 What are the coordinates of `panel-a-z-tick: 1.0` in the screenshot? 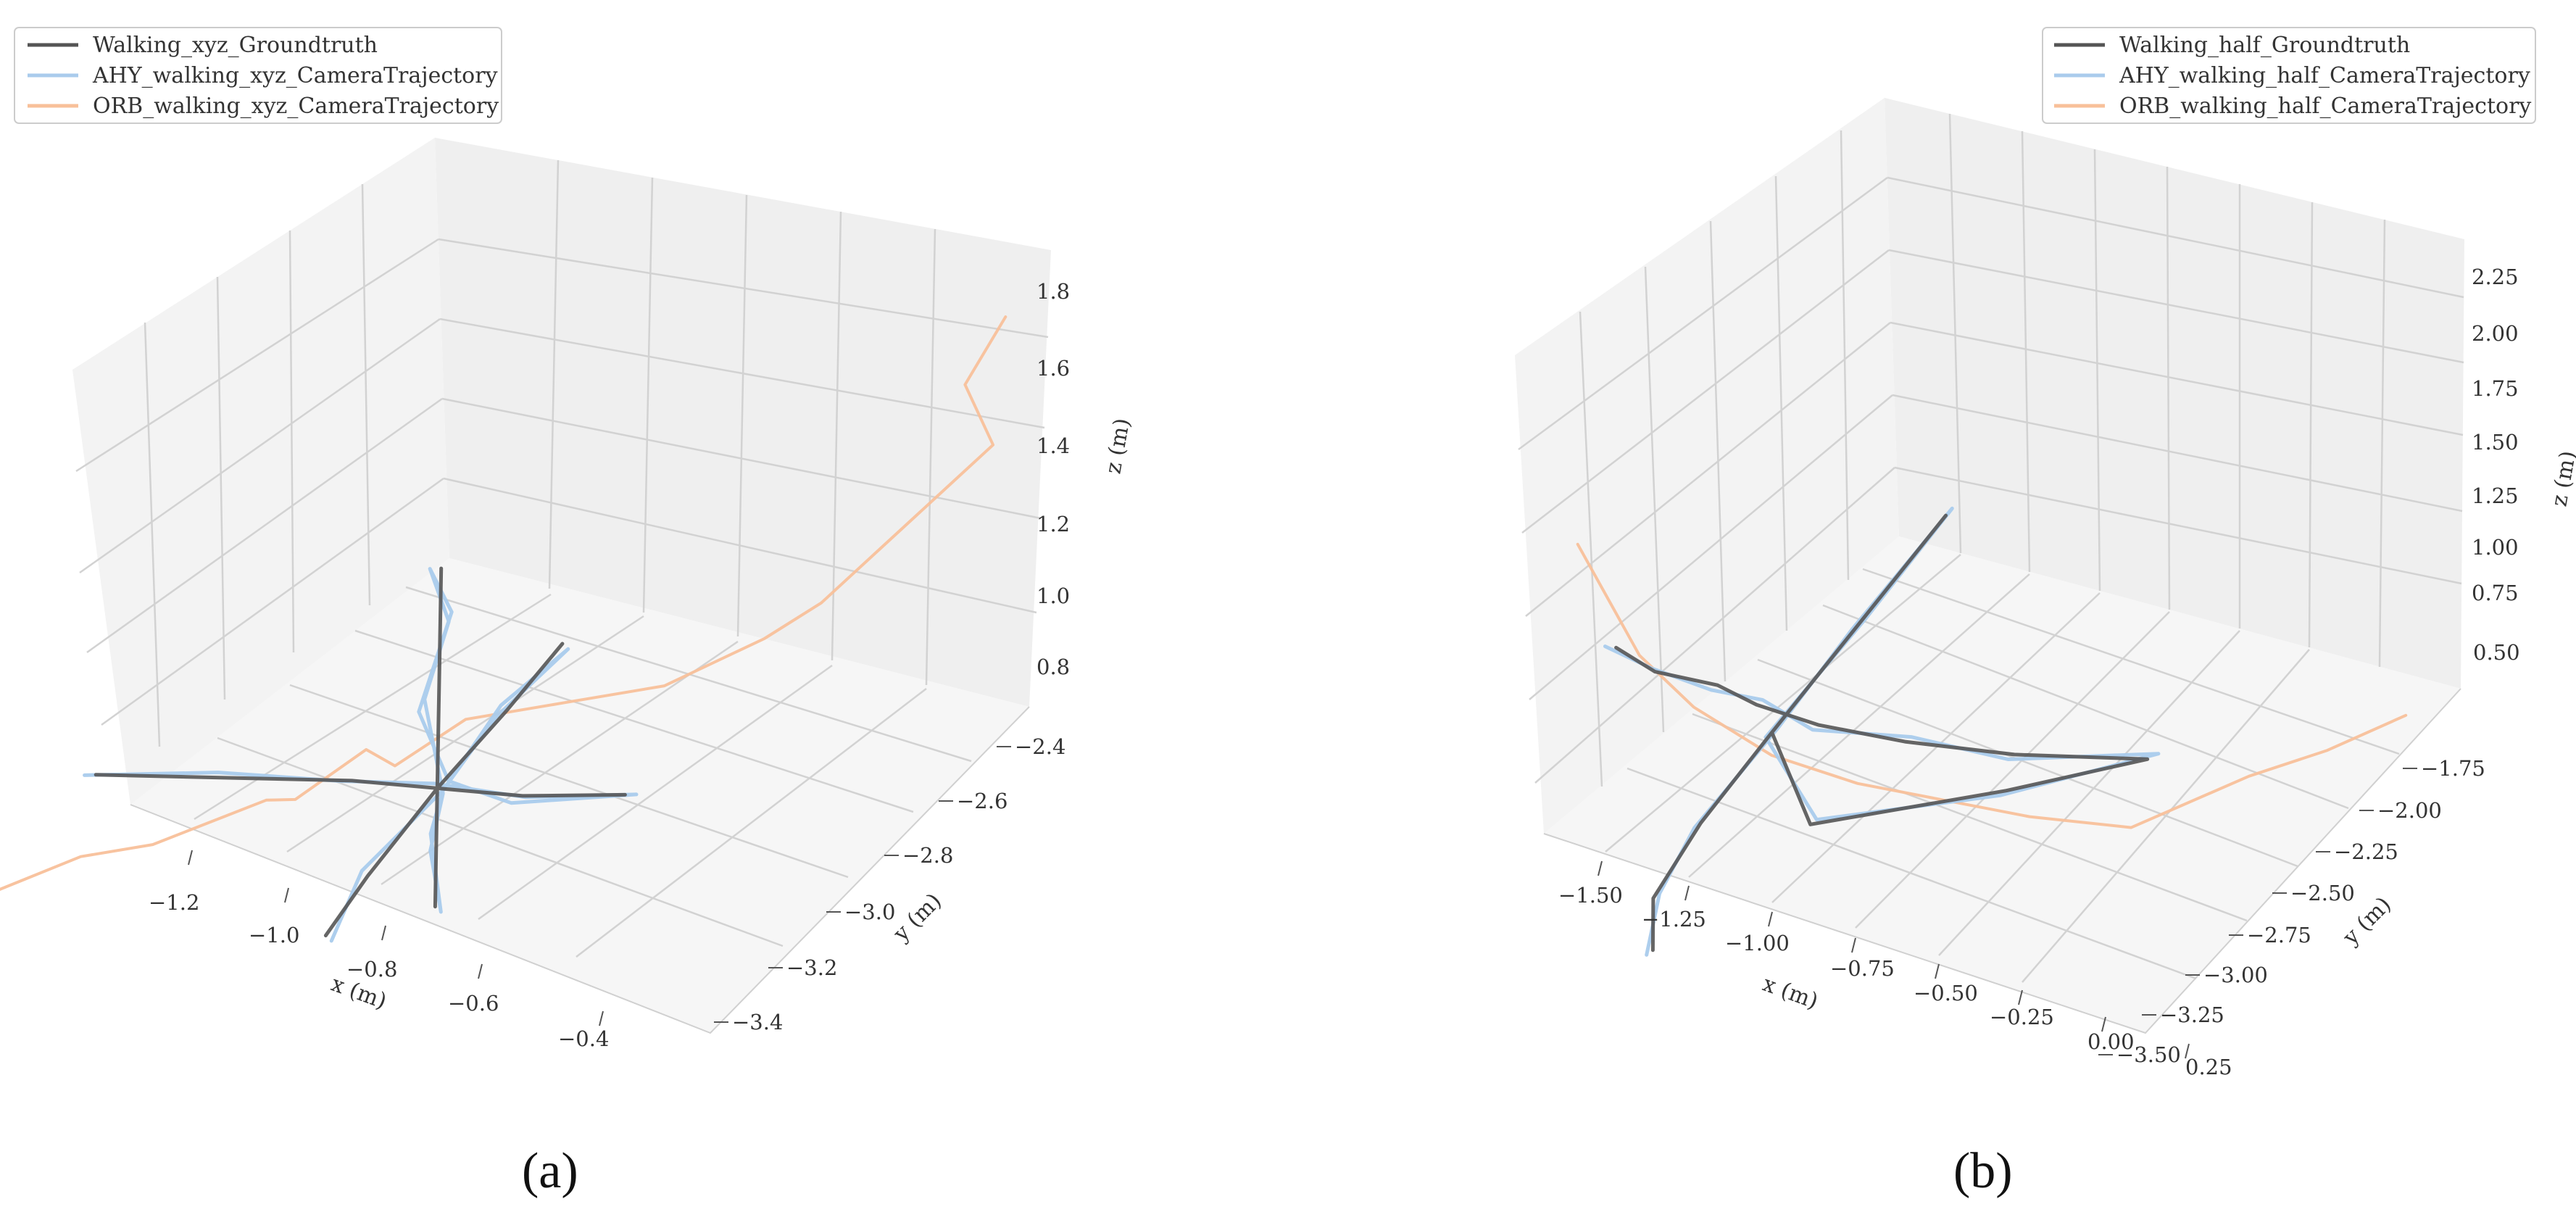 It's located at (1053, 596).